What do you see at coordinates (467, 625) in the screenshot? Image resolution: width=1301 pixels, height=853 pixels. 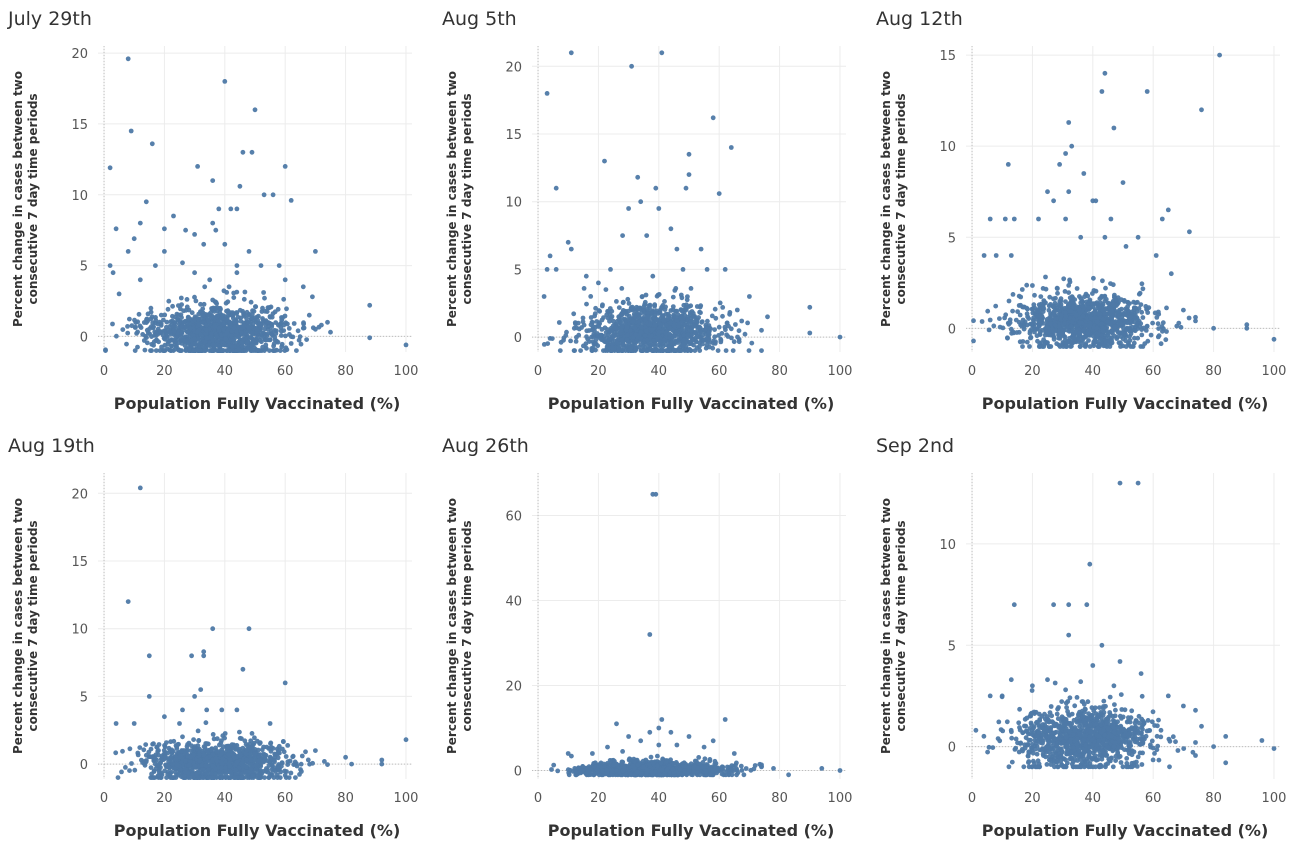 I see `y-axis-title-line: consecutive 7 day time periods` at bounding box center [467, 625].